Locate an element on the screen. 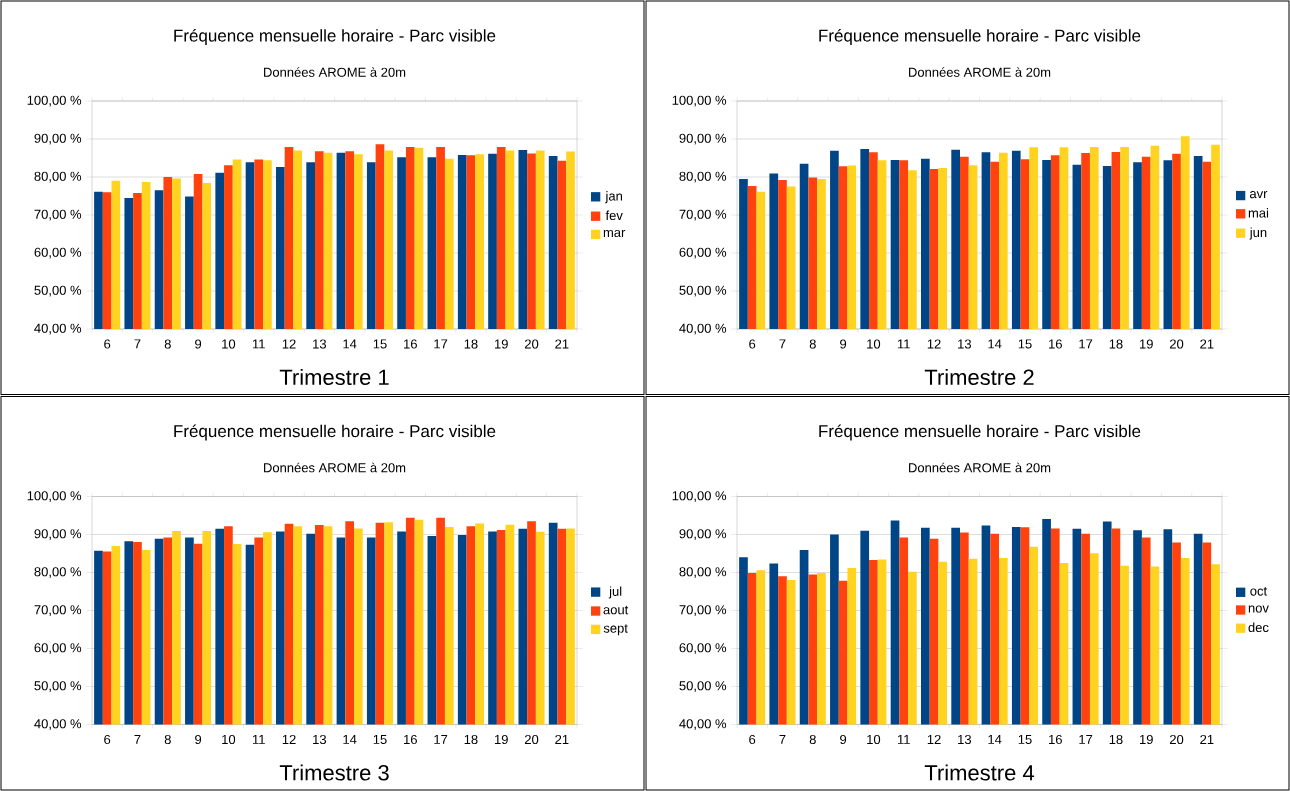 The width and height of the screenshot is (1290, 791). x-axis-title: Trimestre 2 is located at coordinates (979, 377).